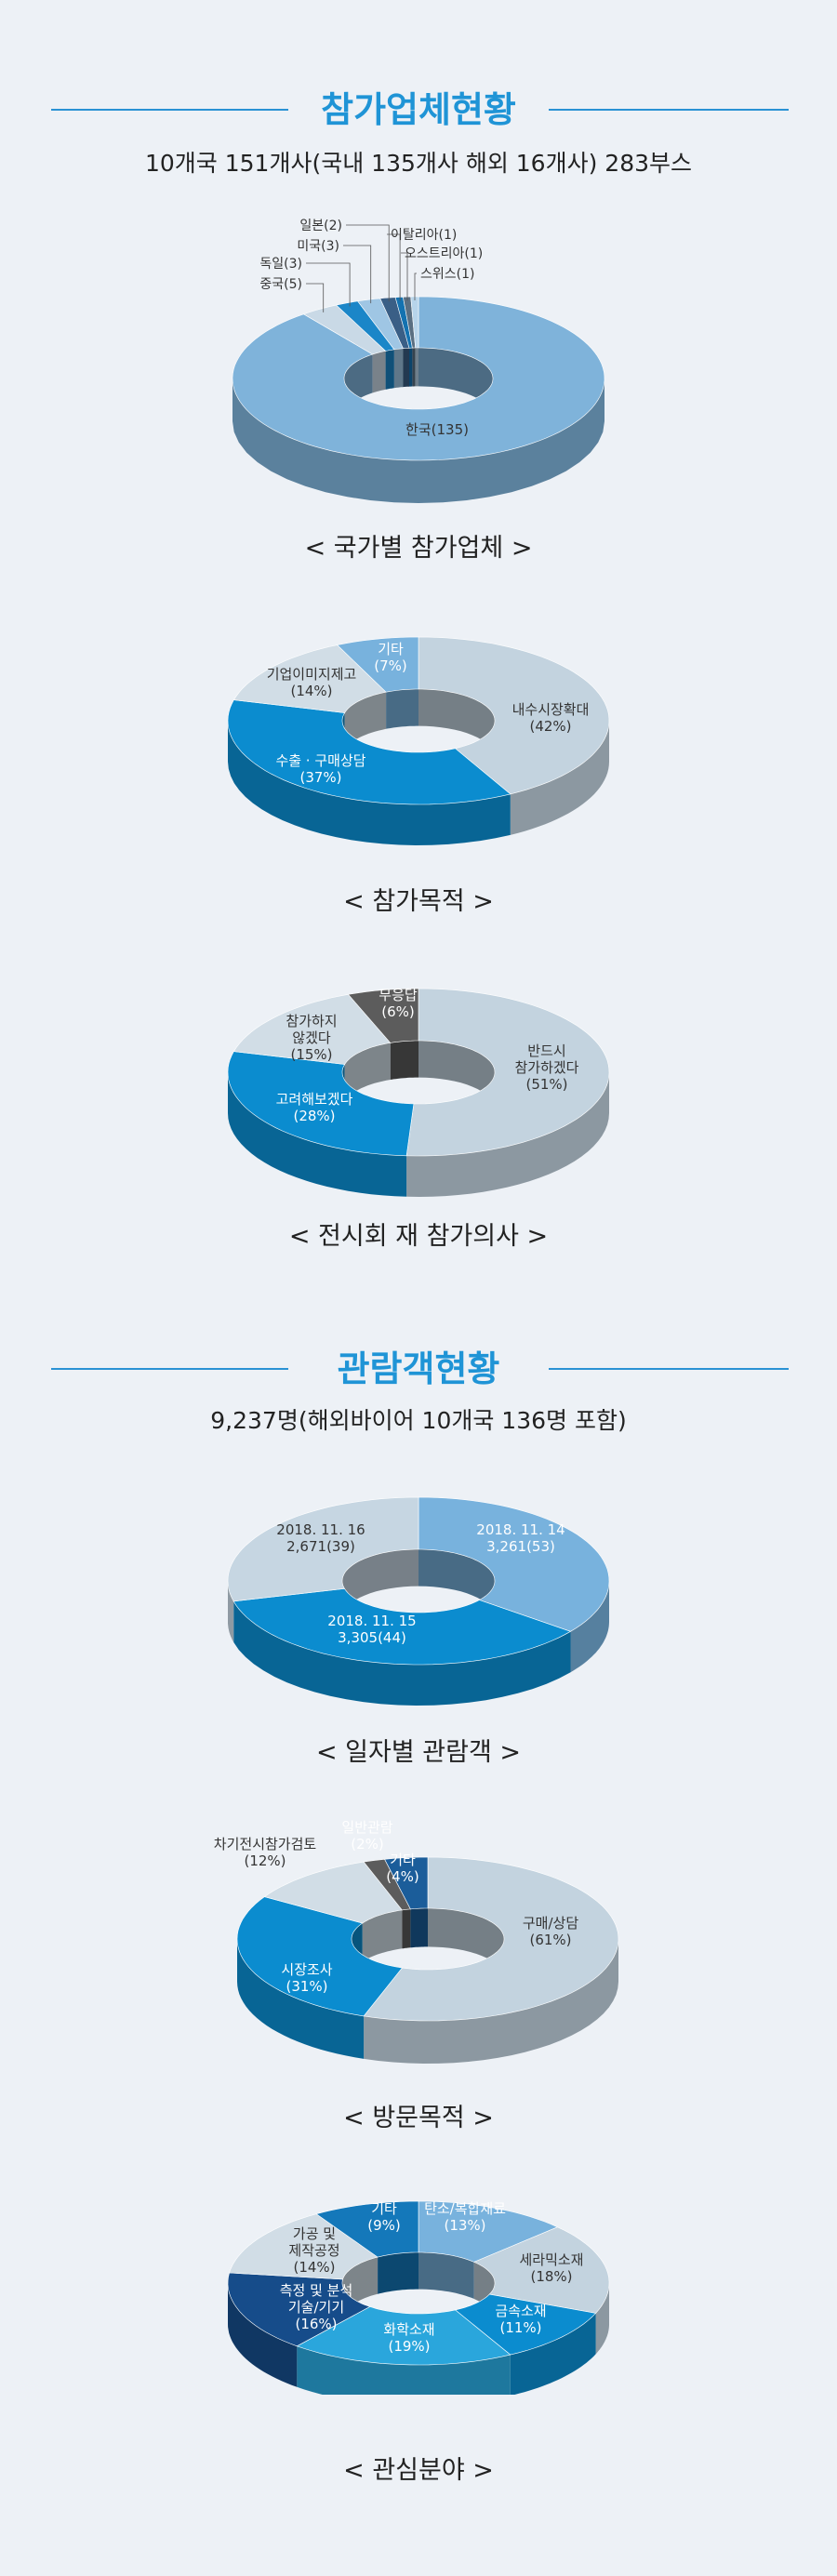 This screenshot has height=2576, width=837. Describe the element at coordinates (384, 2217) in the screenshot. I see `slice-label: 기타 (9%)` at that location.